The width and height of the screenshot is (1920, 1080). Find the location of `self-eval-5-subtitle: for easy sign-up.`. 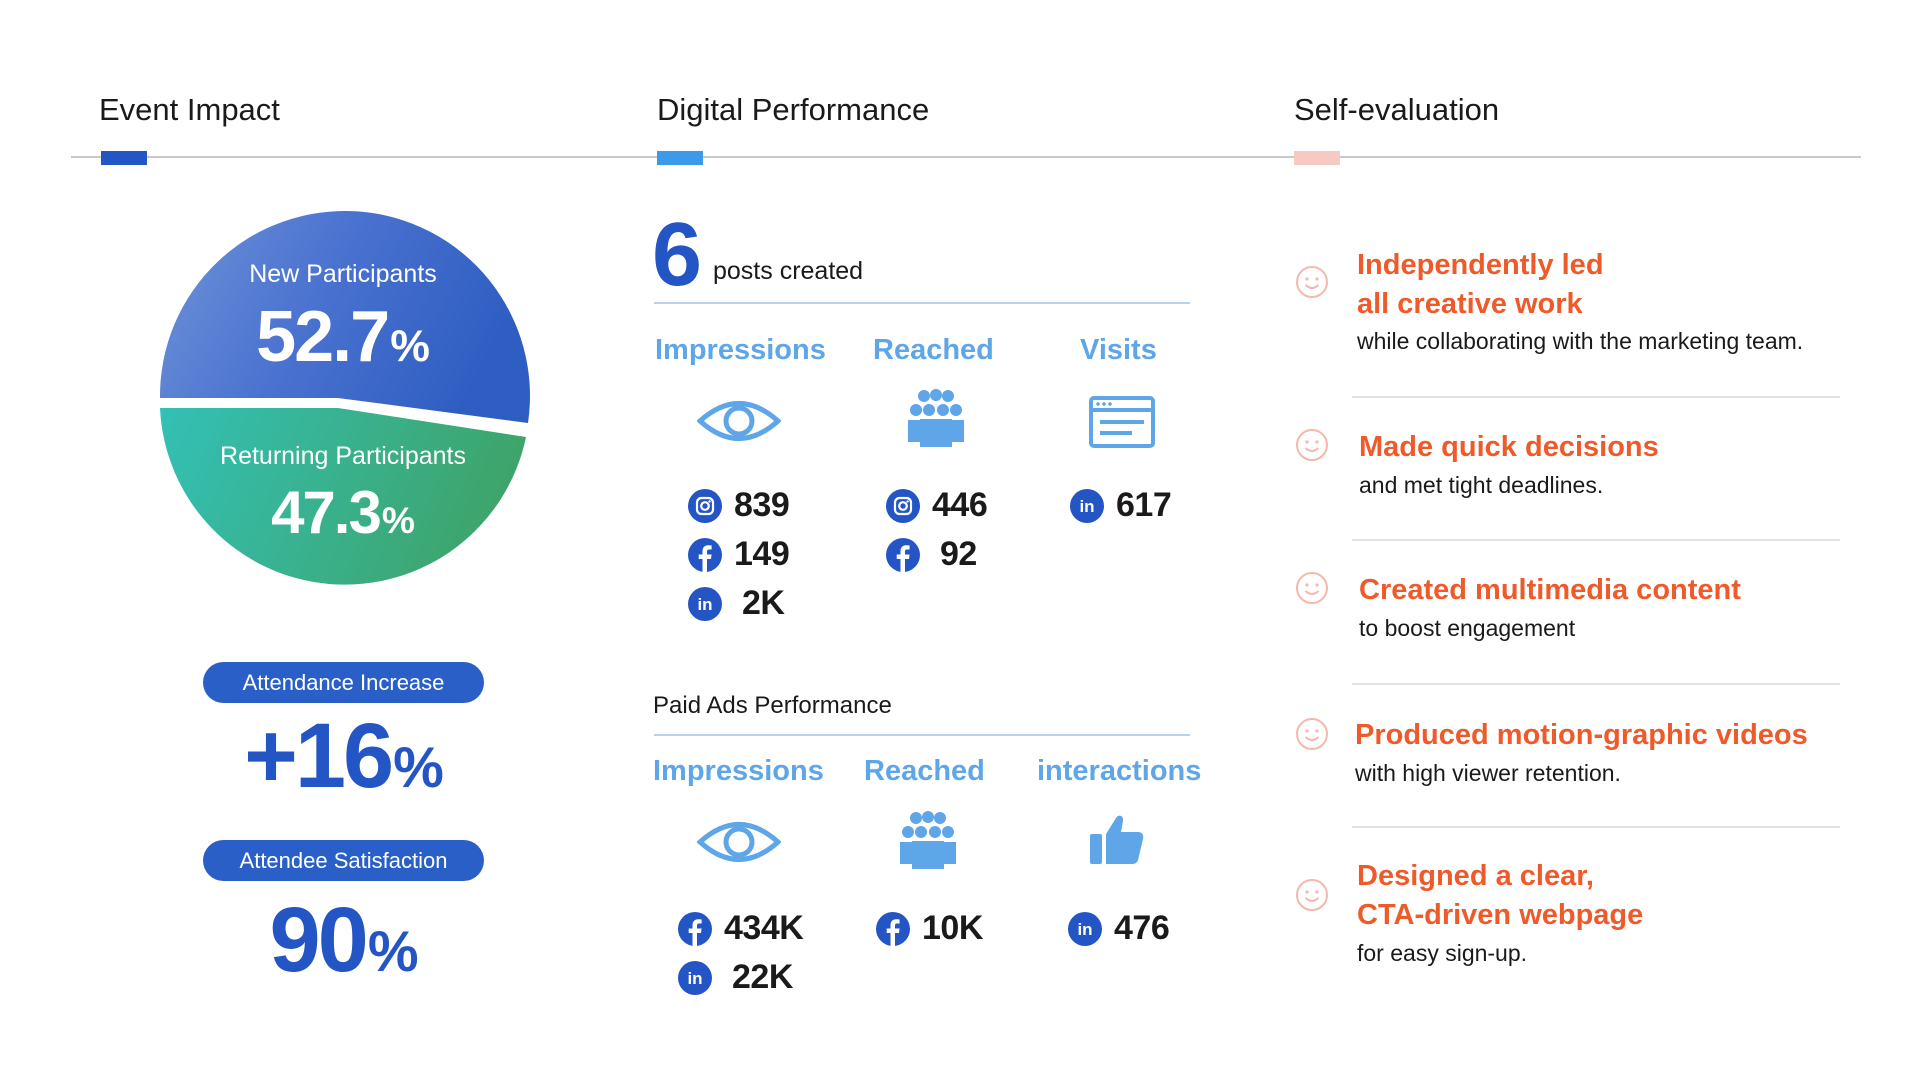

self-eval-5-subtitle: for easy sign-up. is located at coordinates (1442, 953).